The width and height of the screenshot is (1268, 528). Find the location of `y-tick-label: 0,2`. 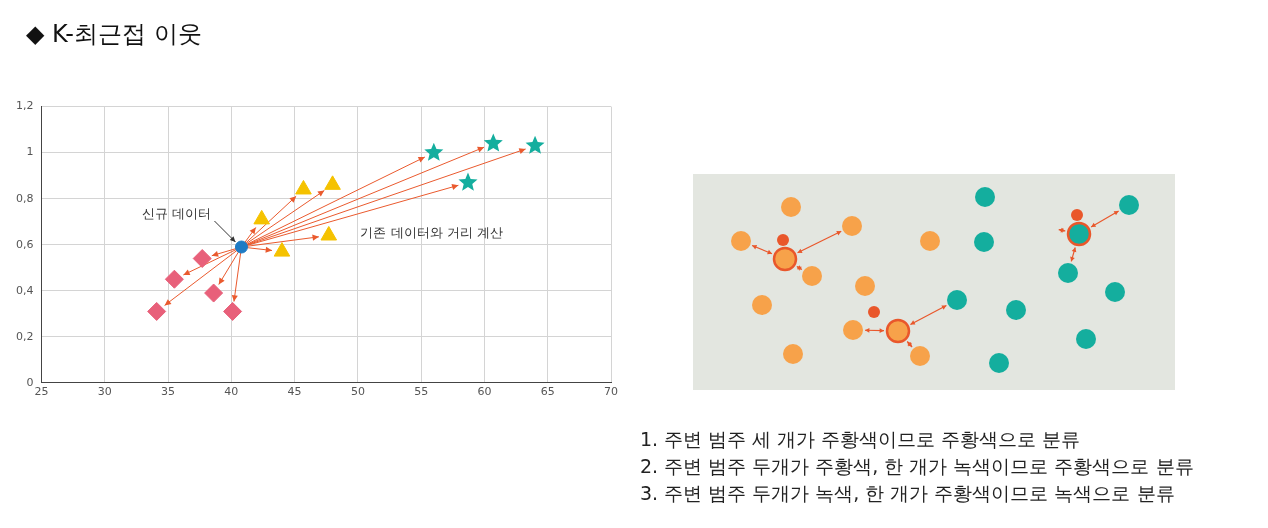

y-tick-label: 0,2 is located at coordinates (24, 336).